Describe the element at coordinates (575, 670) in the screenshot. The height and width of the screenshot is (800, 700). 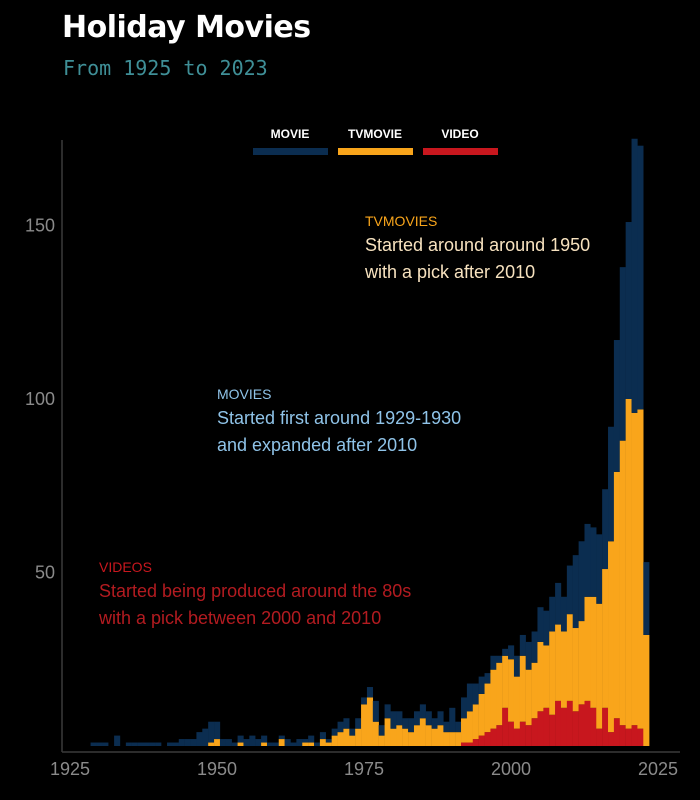
I see `bar-tvmovie-2011` at that location.